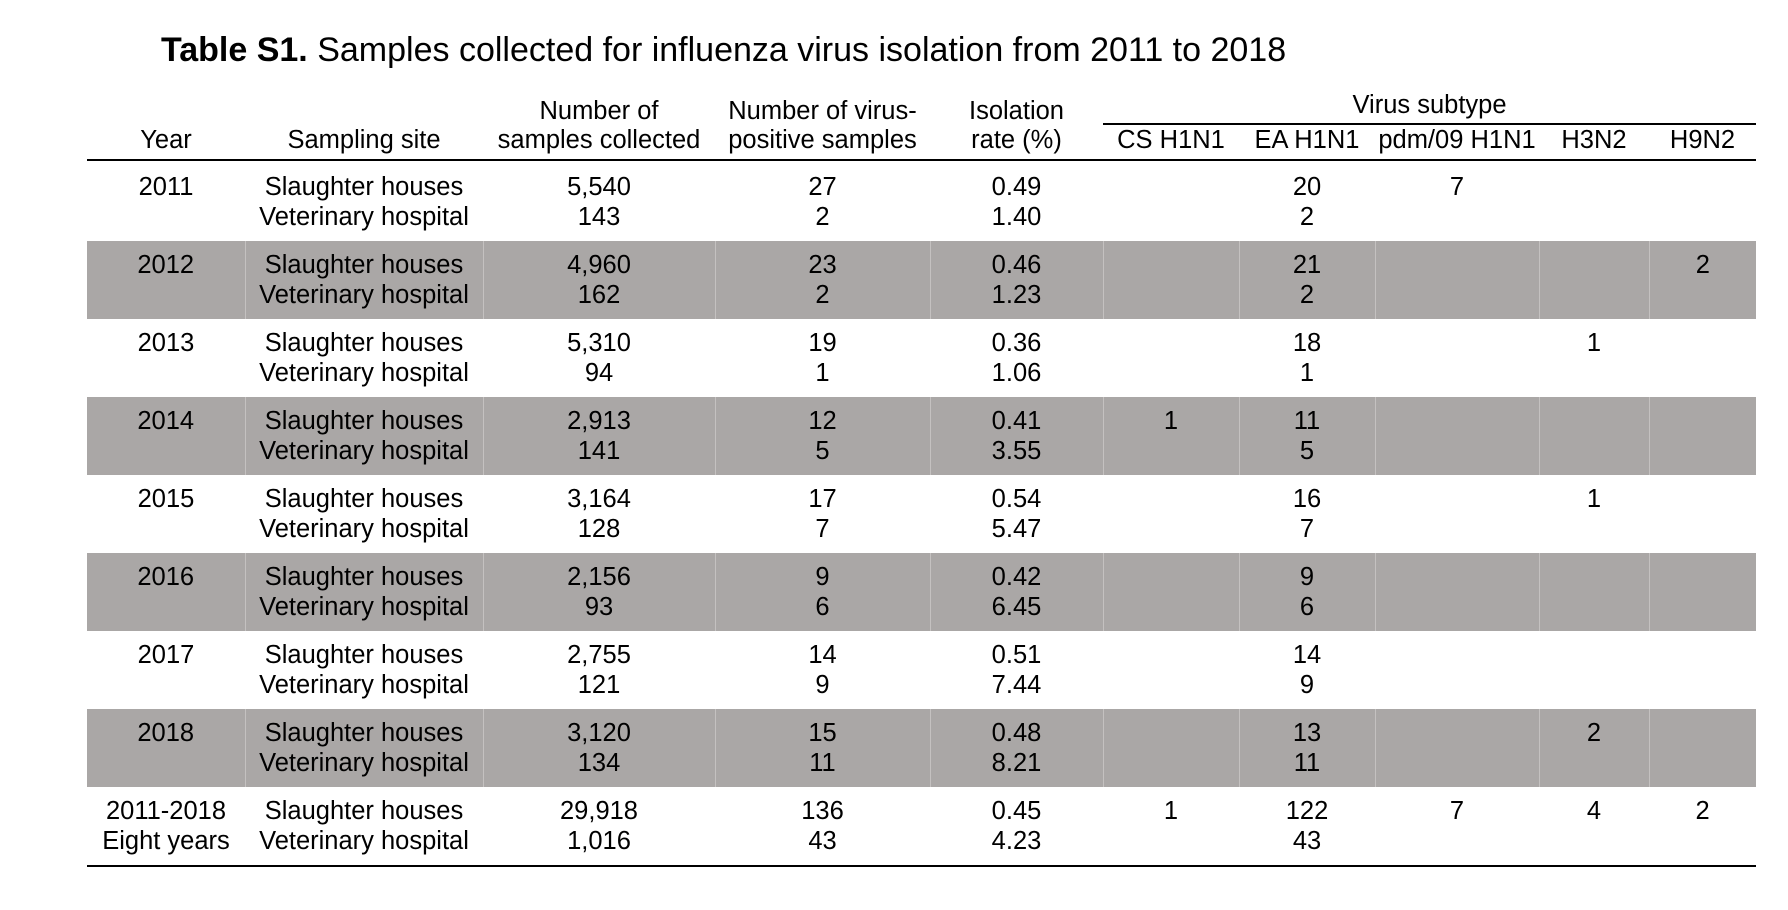 This screenshot has width=1788, height=910. I want to click on cell-positive-samples-line1: 15, so click(822, 733).